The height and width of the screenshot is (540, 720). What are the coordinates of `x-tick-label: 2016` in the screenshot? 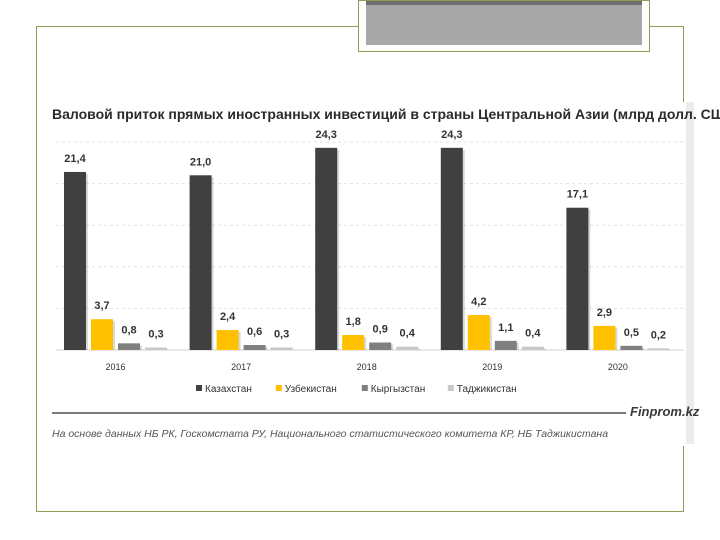 It's located at (115, 367).